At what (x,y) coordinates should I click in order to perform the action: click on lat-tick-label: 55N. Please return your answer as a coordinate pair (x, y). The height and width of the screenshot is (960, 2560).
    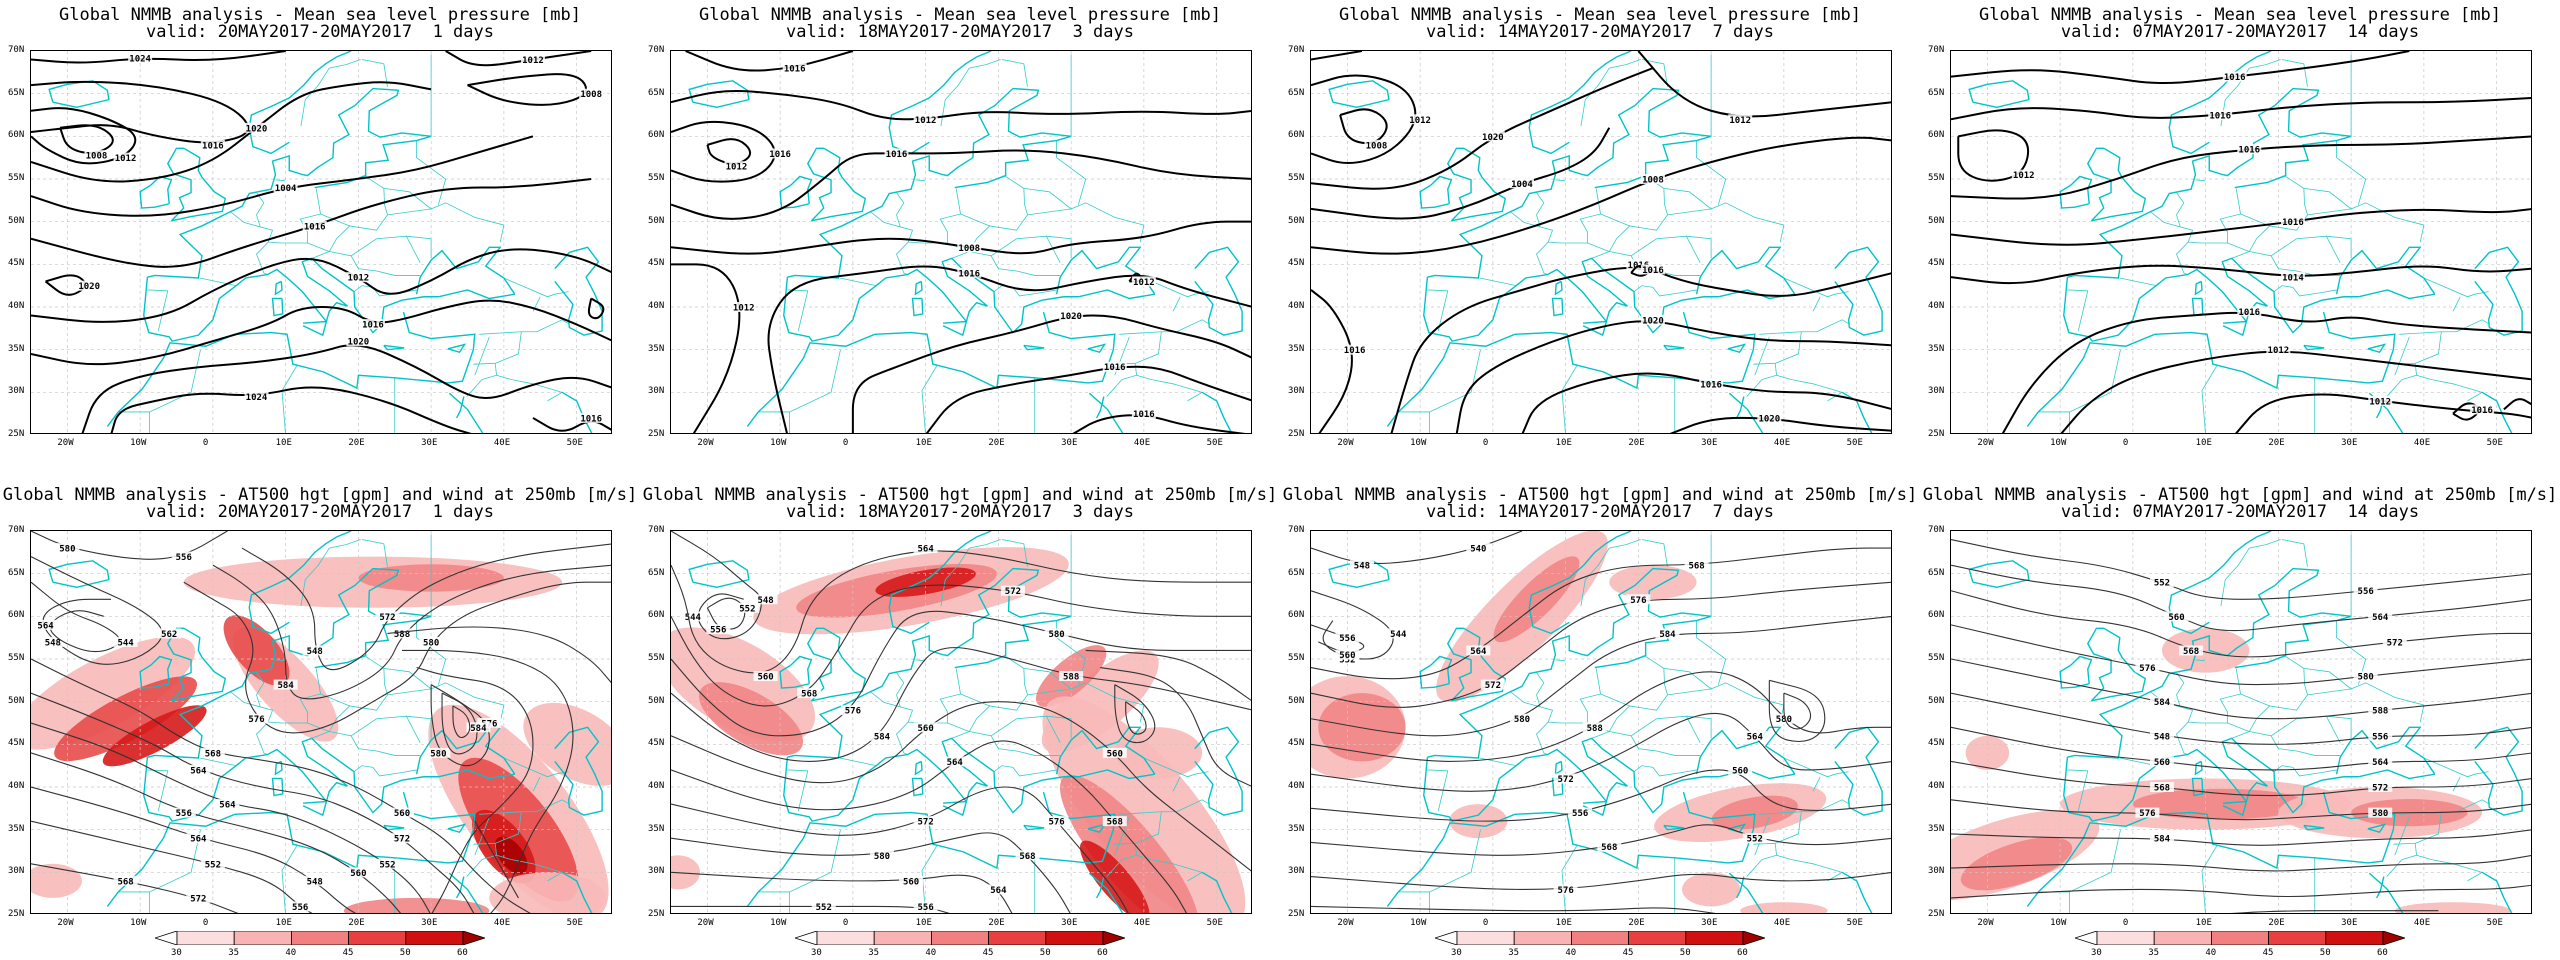
    Looking at the image, I should click on (656, 178).